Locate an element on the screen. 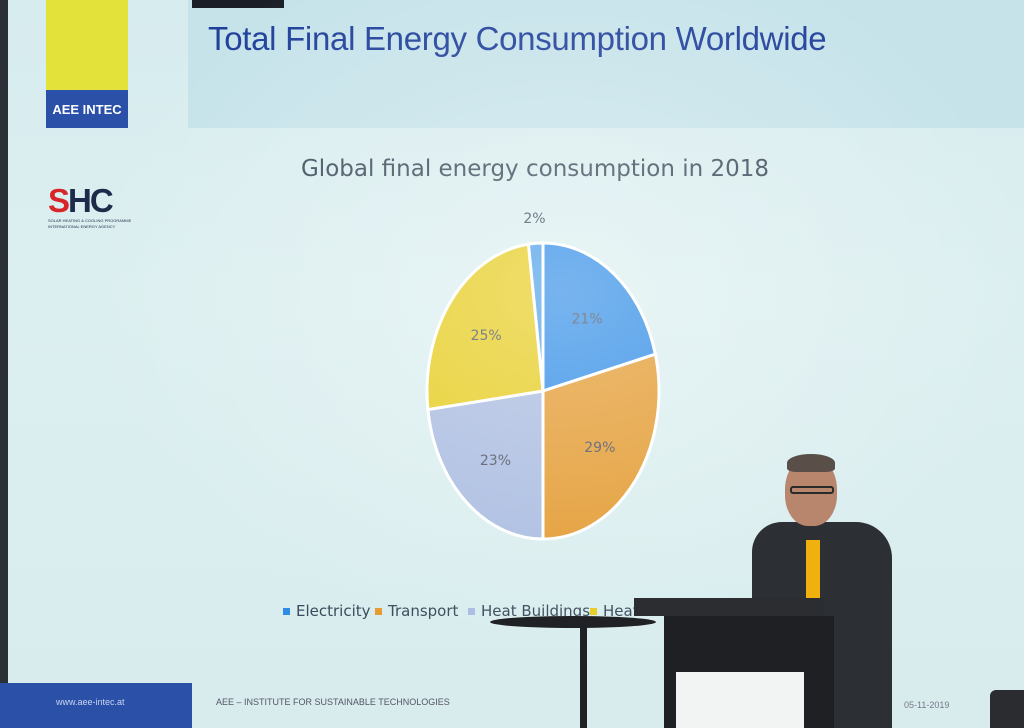 The image size is (1024, 728). shc-logo-mark: SHC is located at coordinates (81, 200).